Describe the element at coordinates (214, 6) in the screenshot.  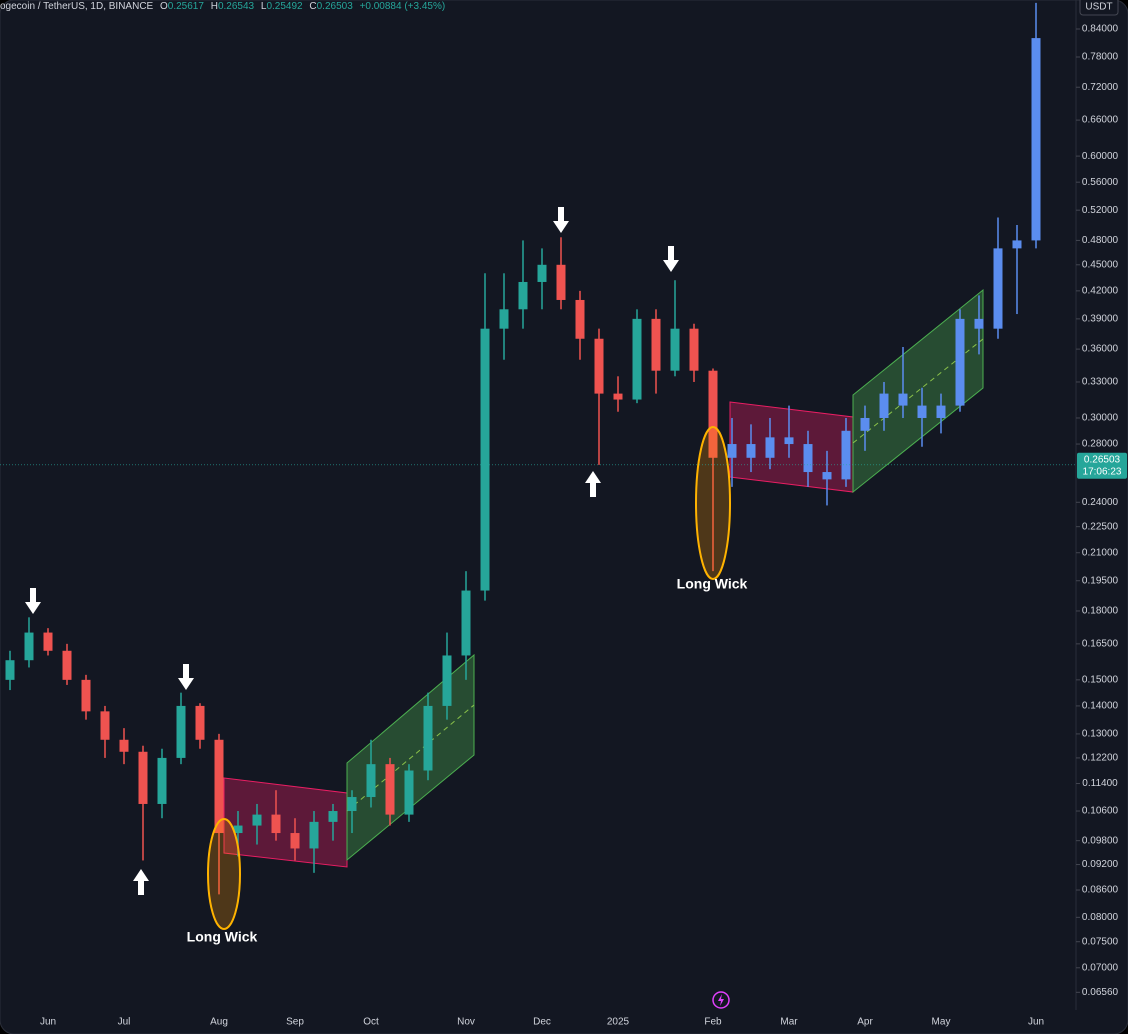
I see `ohlc-label: H` at that location.